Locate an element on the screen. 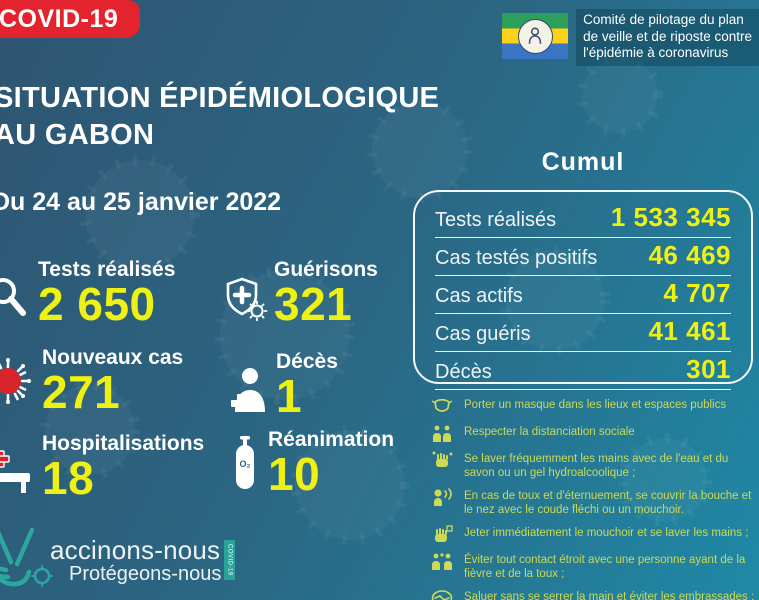 The width and height of the screenshot is (759, 600). table-row: Cas testés positifs 46 469 is located at coordinates (583, 257).